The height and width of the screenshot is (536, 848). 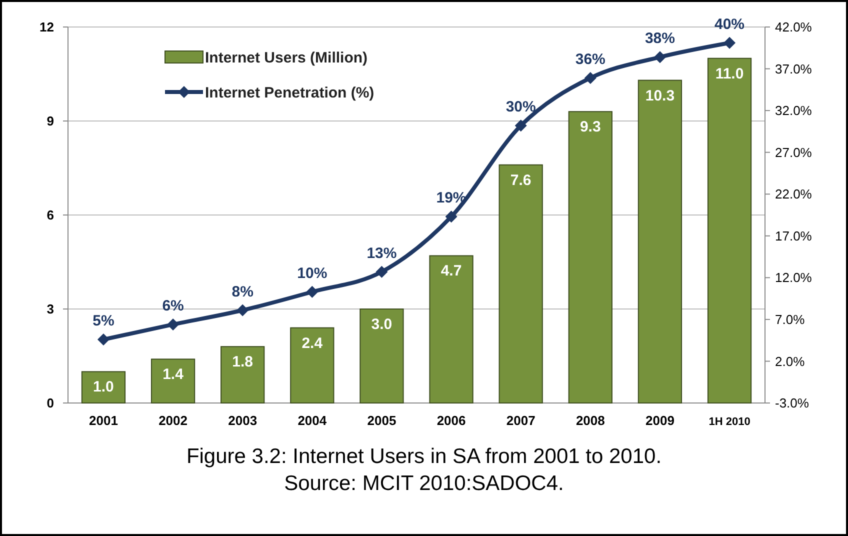 I want to click on y2-tick-label: 7.0%, so click(x=790, y=319).